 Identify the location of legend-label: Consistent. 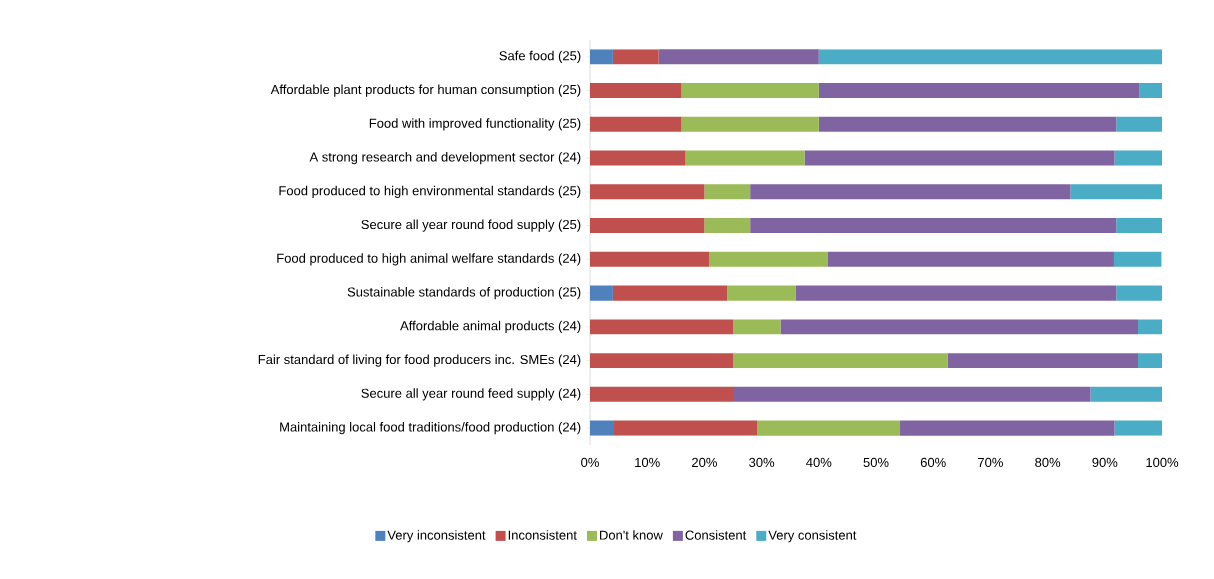
(716, 535).